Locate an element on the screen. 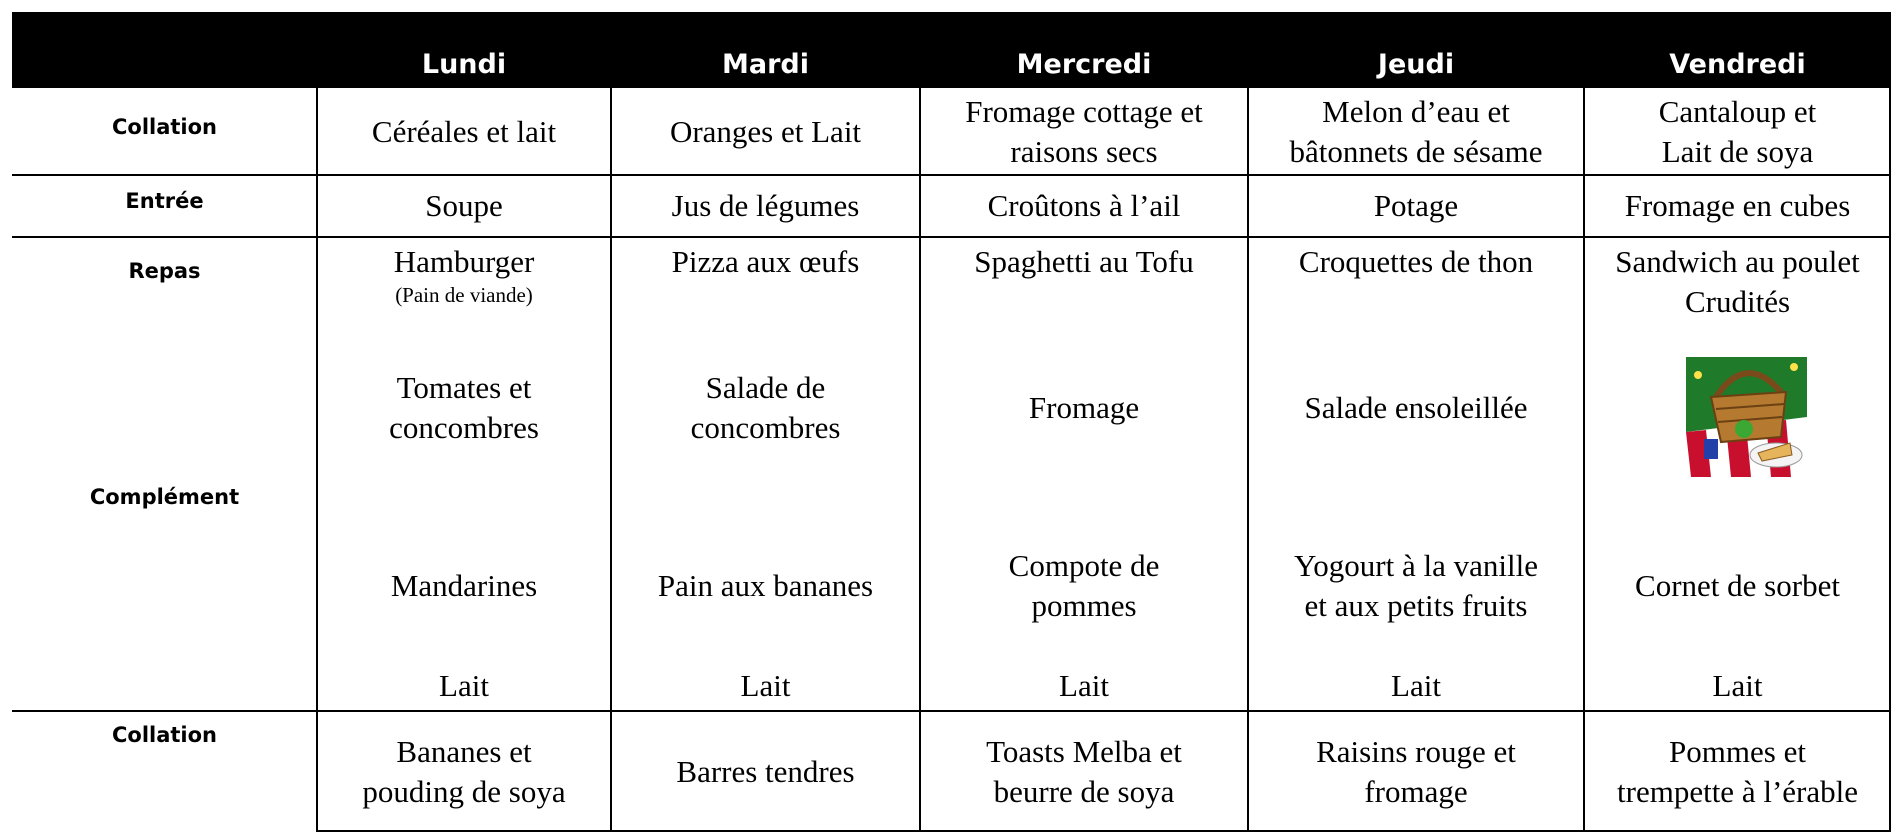  text-line: Salade ensoleillée is located at coordinates (1416, 407).